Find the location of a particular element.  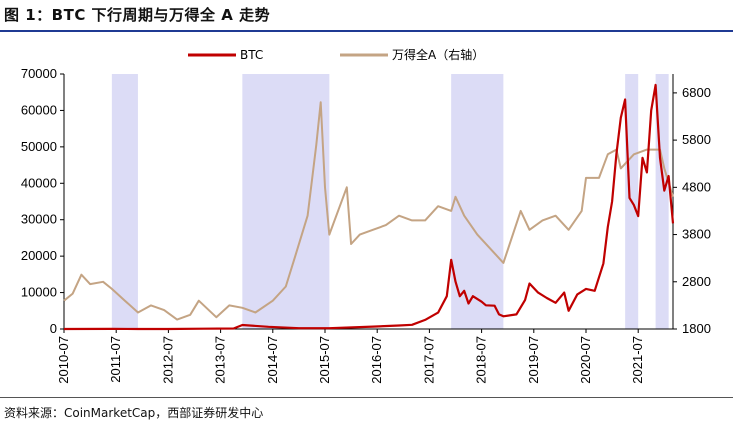

x-tick-label: 2020-07 is located at coordinates (585, 360).